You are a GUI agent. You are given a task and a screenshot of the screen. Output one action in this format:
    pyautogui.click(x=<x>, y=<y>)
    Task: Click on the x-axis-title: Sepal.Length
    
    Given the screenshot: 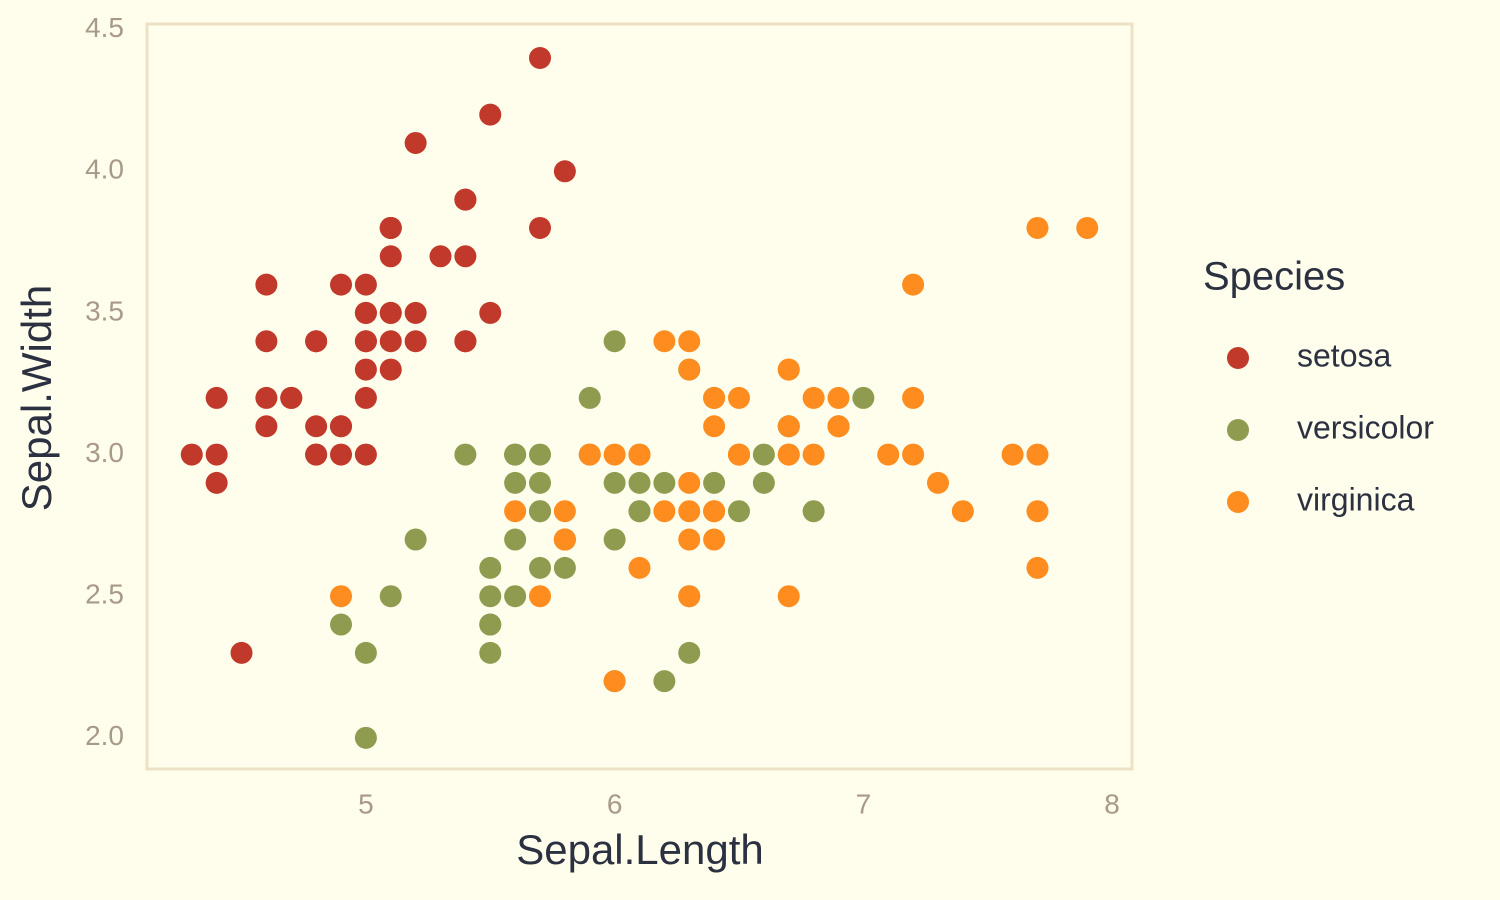 What is the action you would take?
    pyautogui.click(x=640, y=849)
    